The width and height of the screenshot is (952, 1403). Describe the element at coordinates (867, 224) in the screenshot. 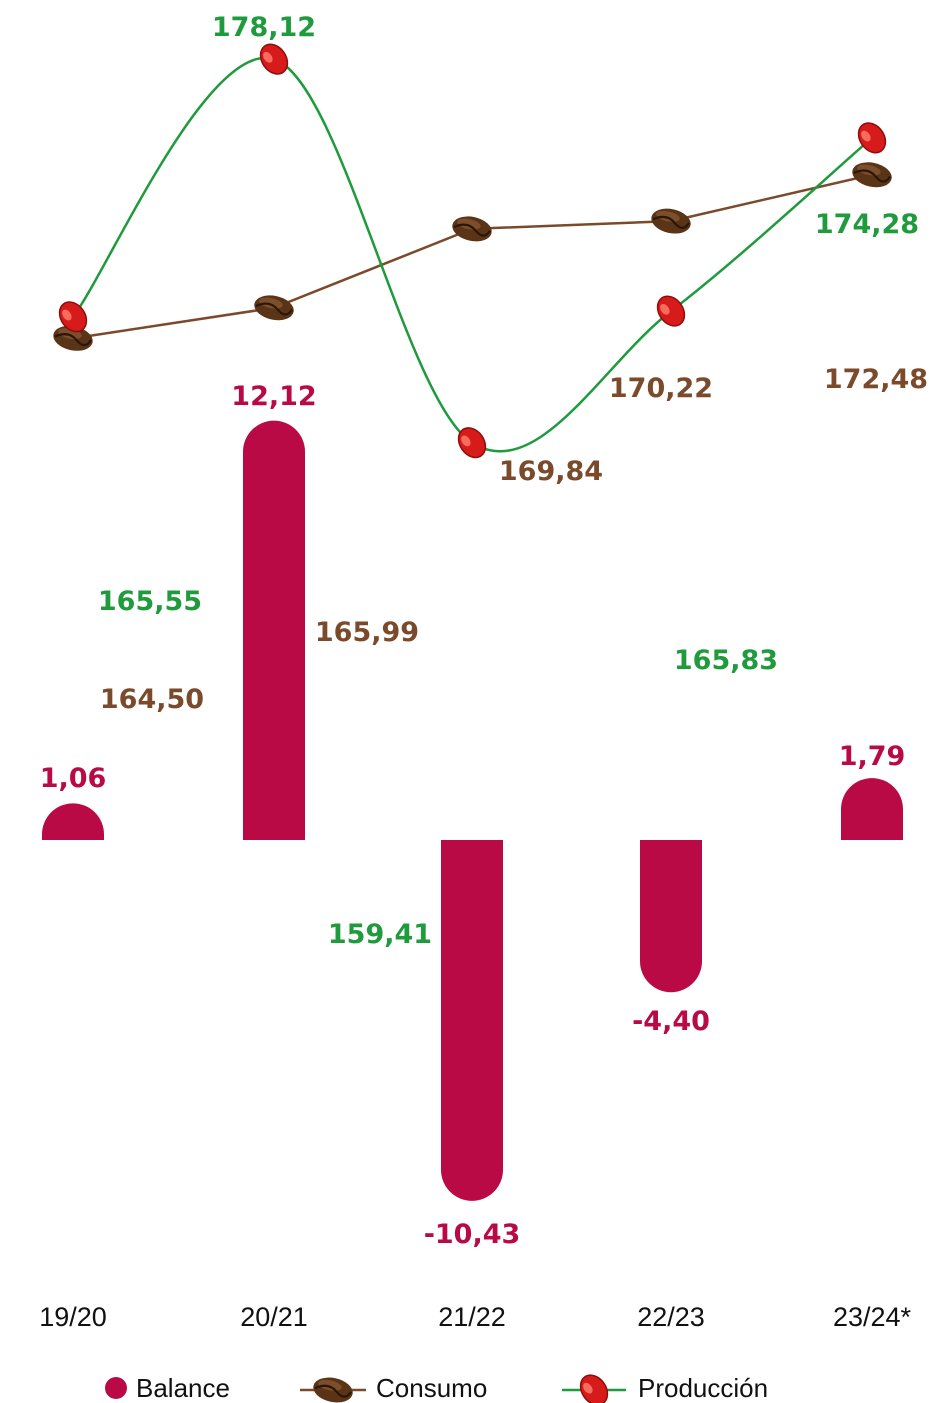

I see `produccion-label: 174,28` at that location.